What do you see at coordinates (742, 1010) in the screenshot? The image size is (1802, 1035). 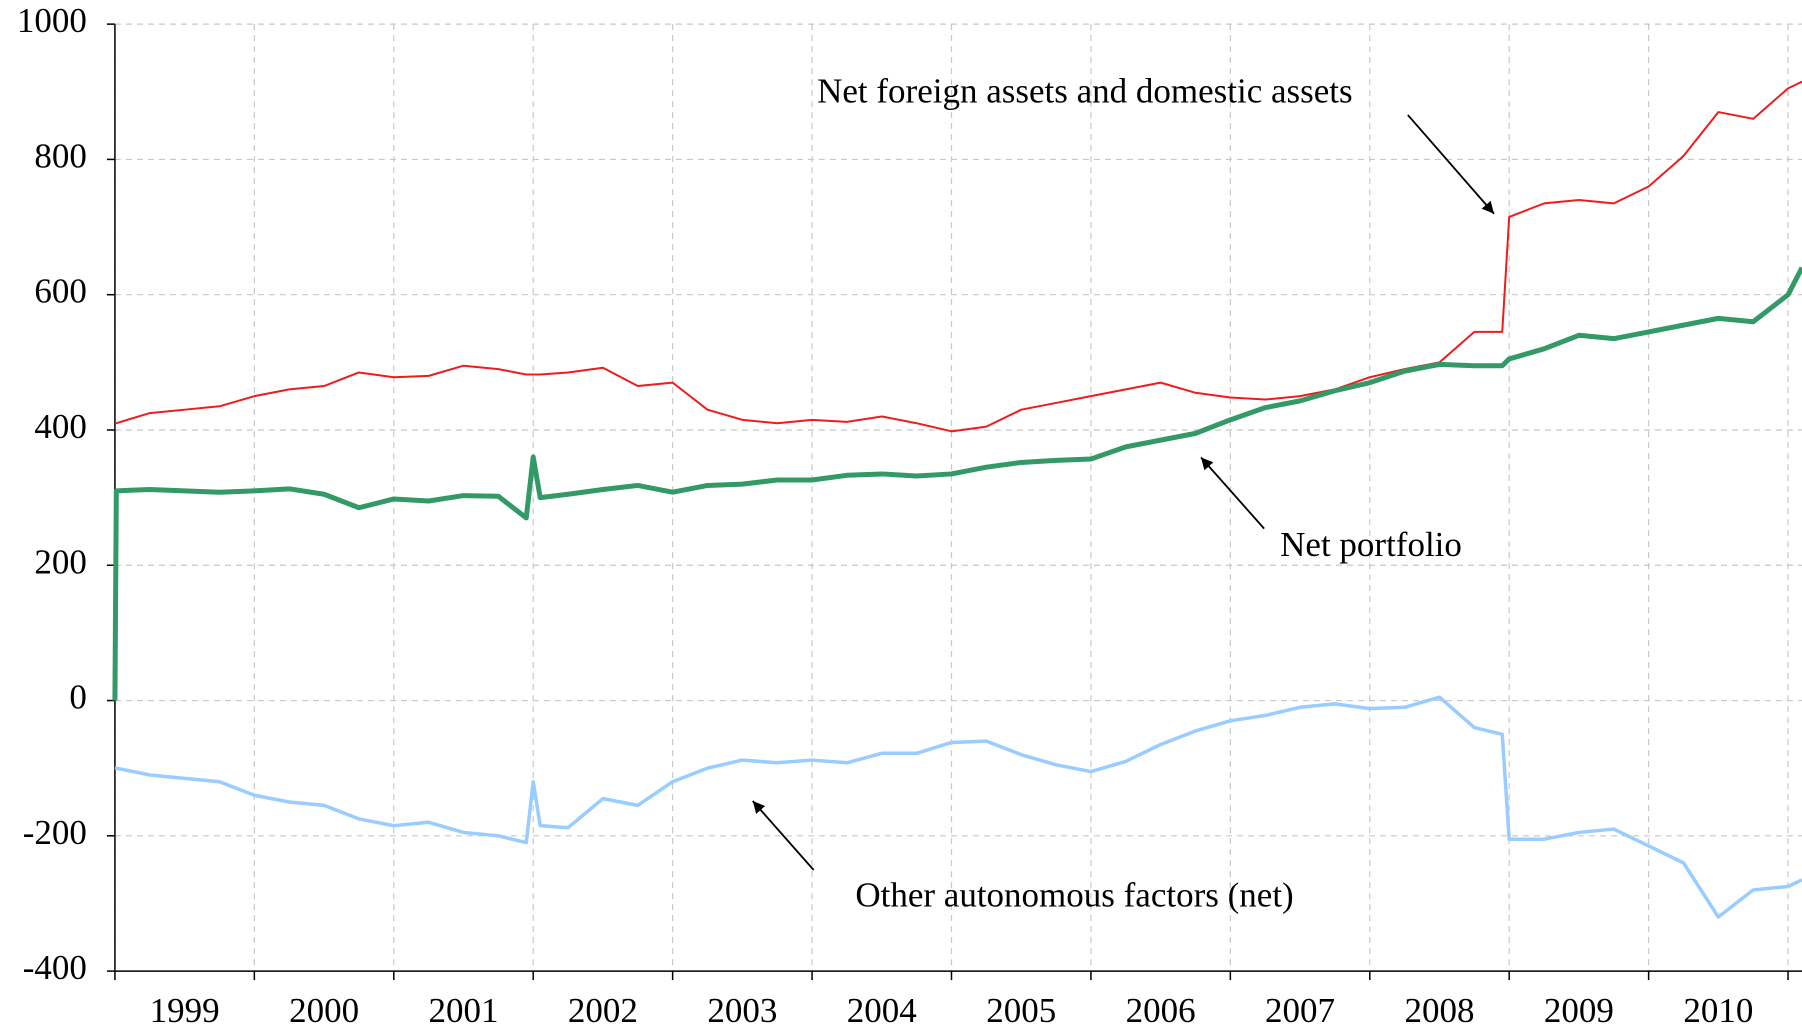 I see `x-tick-label: 2003` at bounding box center [742, 1010].